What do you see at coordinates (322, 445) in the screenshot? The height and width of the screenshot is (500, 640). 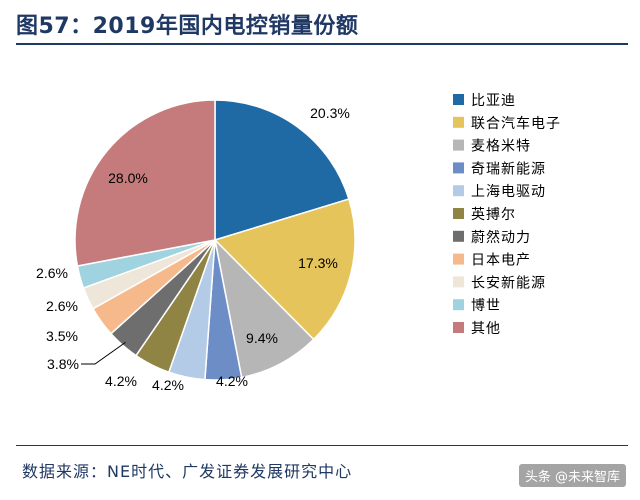 I see `footer-divider` at bounding box center [322, 445].